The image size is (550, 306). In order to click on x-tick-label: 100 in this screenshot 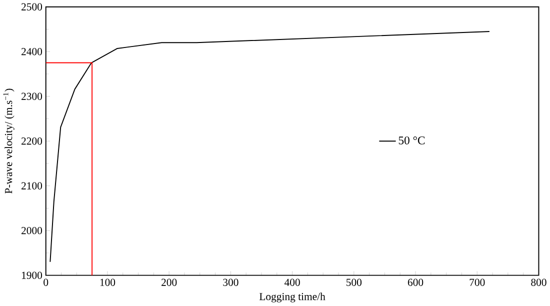, I will do `click(108, 282)`.